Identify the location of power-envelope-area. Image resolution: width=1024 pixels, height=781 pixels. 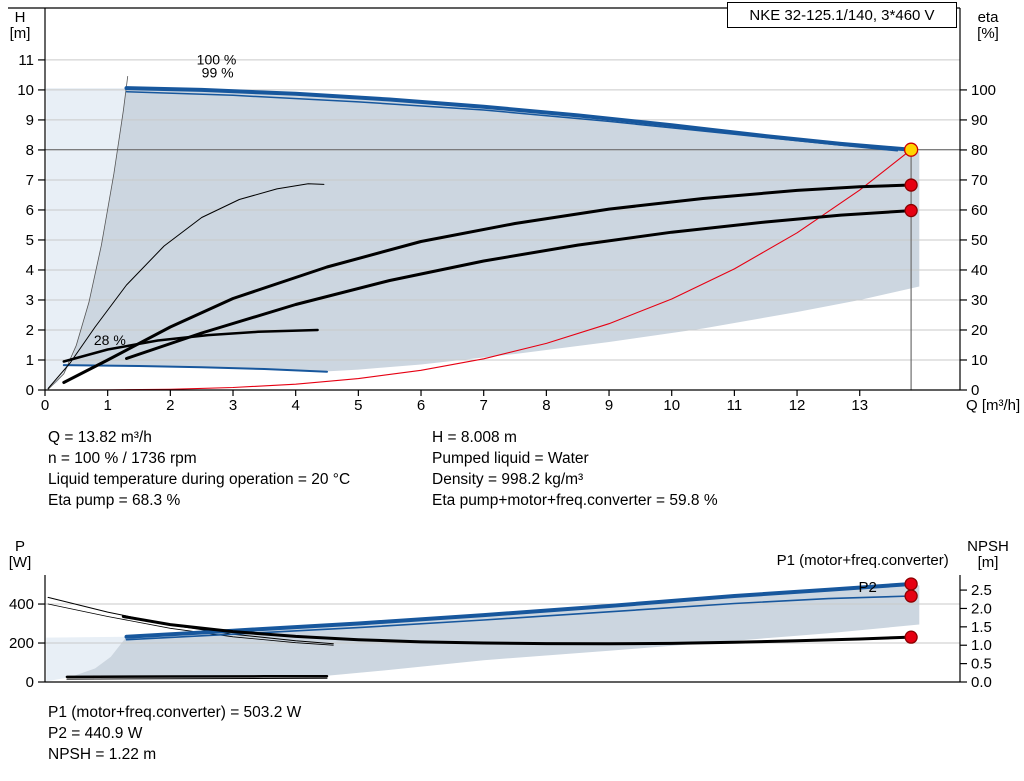
(495, 631).